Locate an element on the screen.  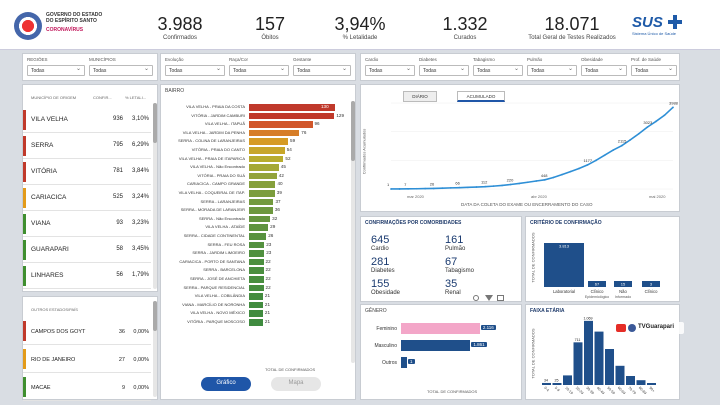
bairro-bar-row: CARIACICA - PORTO DE SANTANA 22 is located at coordinates (256, 262).